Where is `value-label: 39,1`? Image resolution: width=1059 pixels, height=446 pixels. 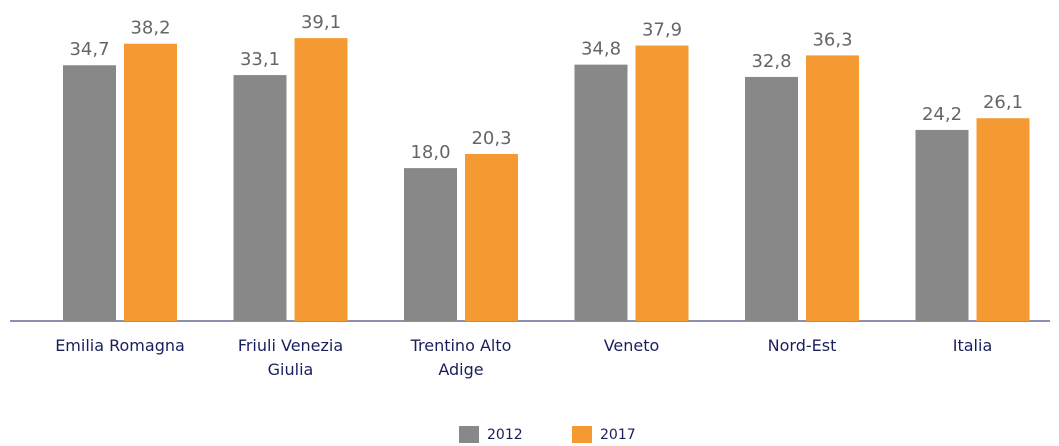
value-label: 39,1 is located at coordinates (321, 22).